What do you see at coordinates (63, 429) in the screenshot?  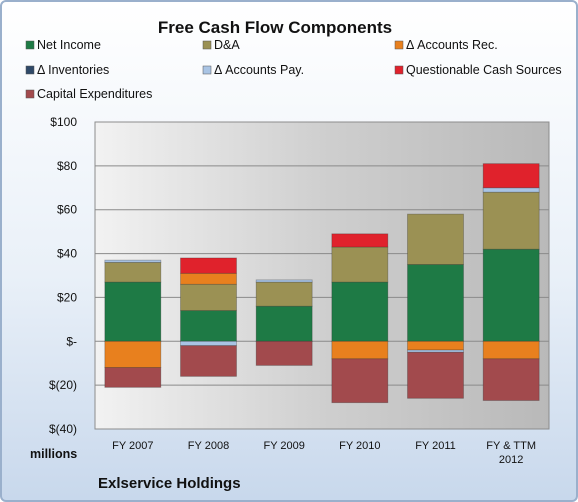 I see `y-tick-label: $(40)` at bounding box center [63, 429].